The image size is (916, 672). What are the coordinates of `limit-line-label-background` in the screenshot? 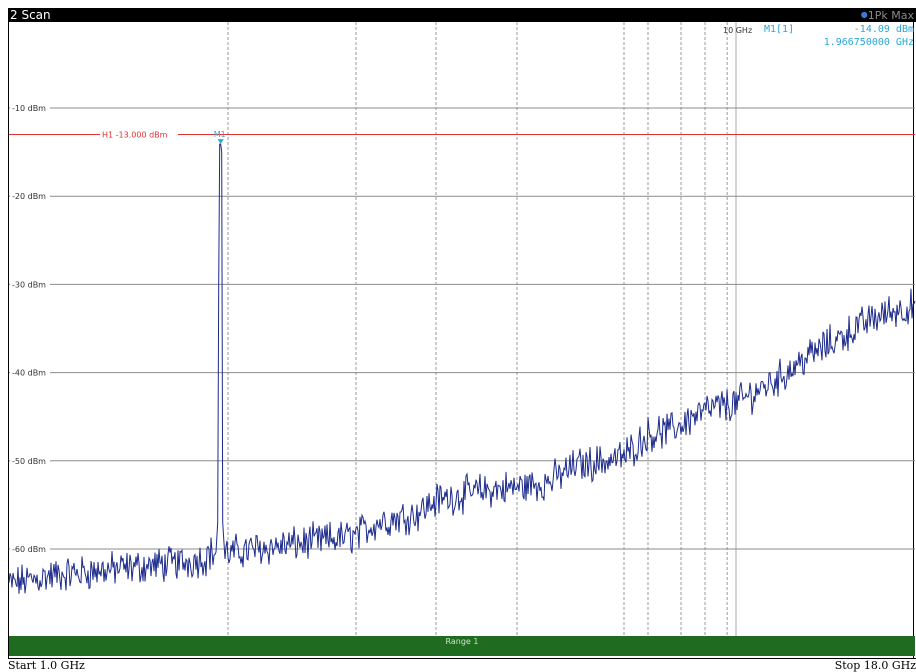 It's located at (139, 134).